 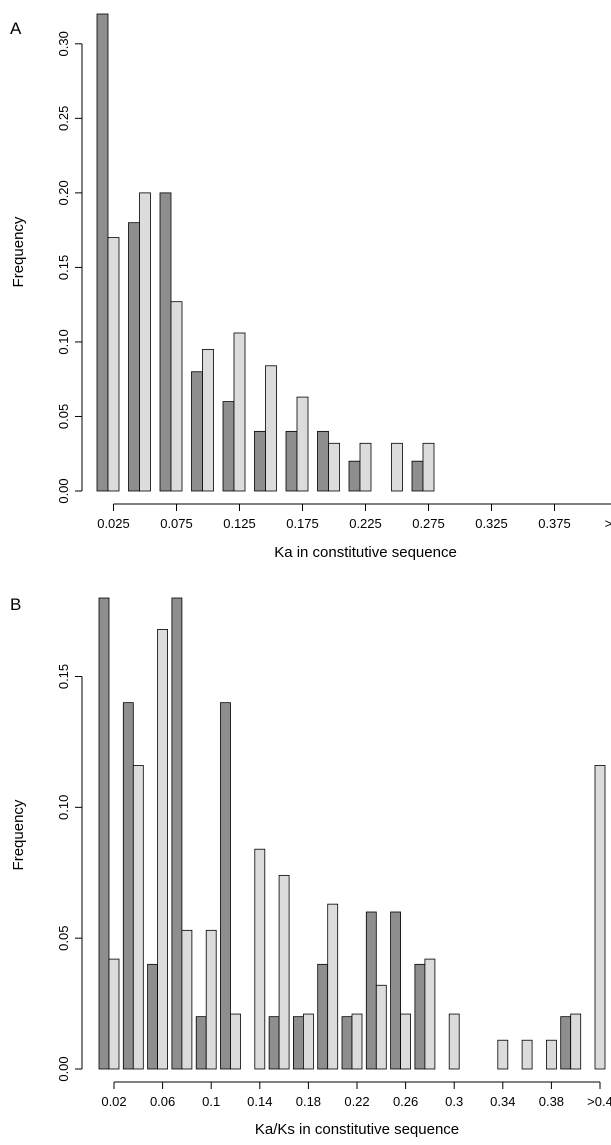 What do you see at coordinates (114, 1014) in the screenshot?
I see `light-bar-0.02` at bounding box center [114, 1014].